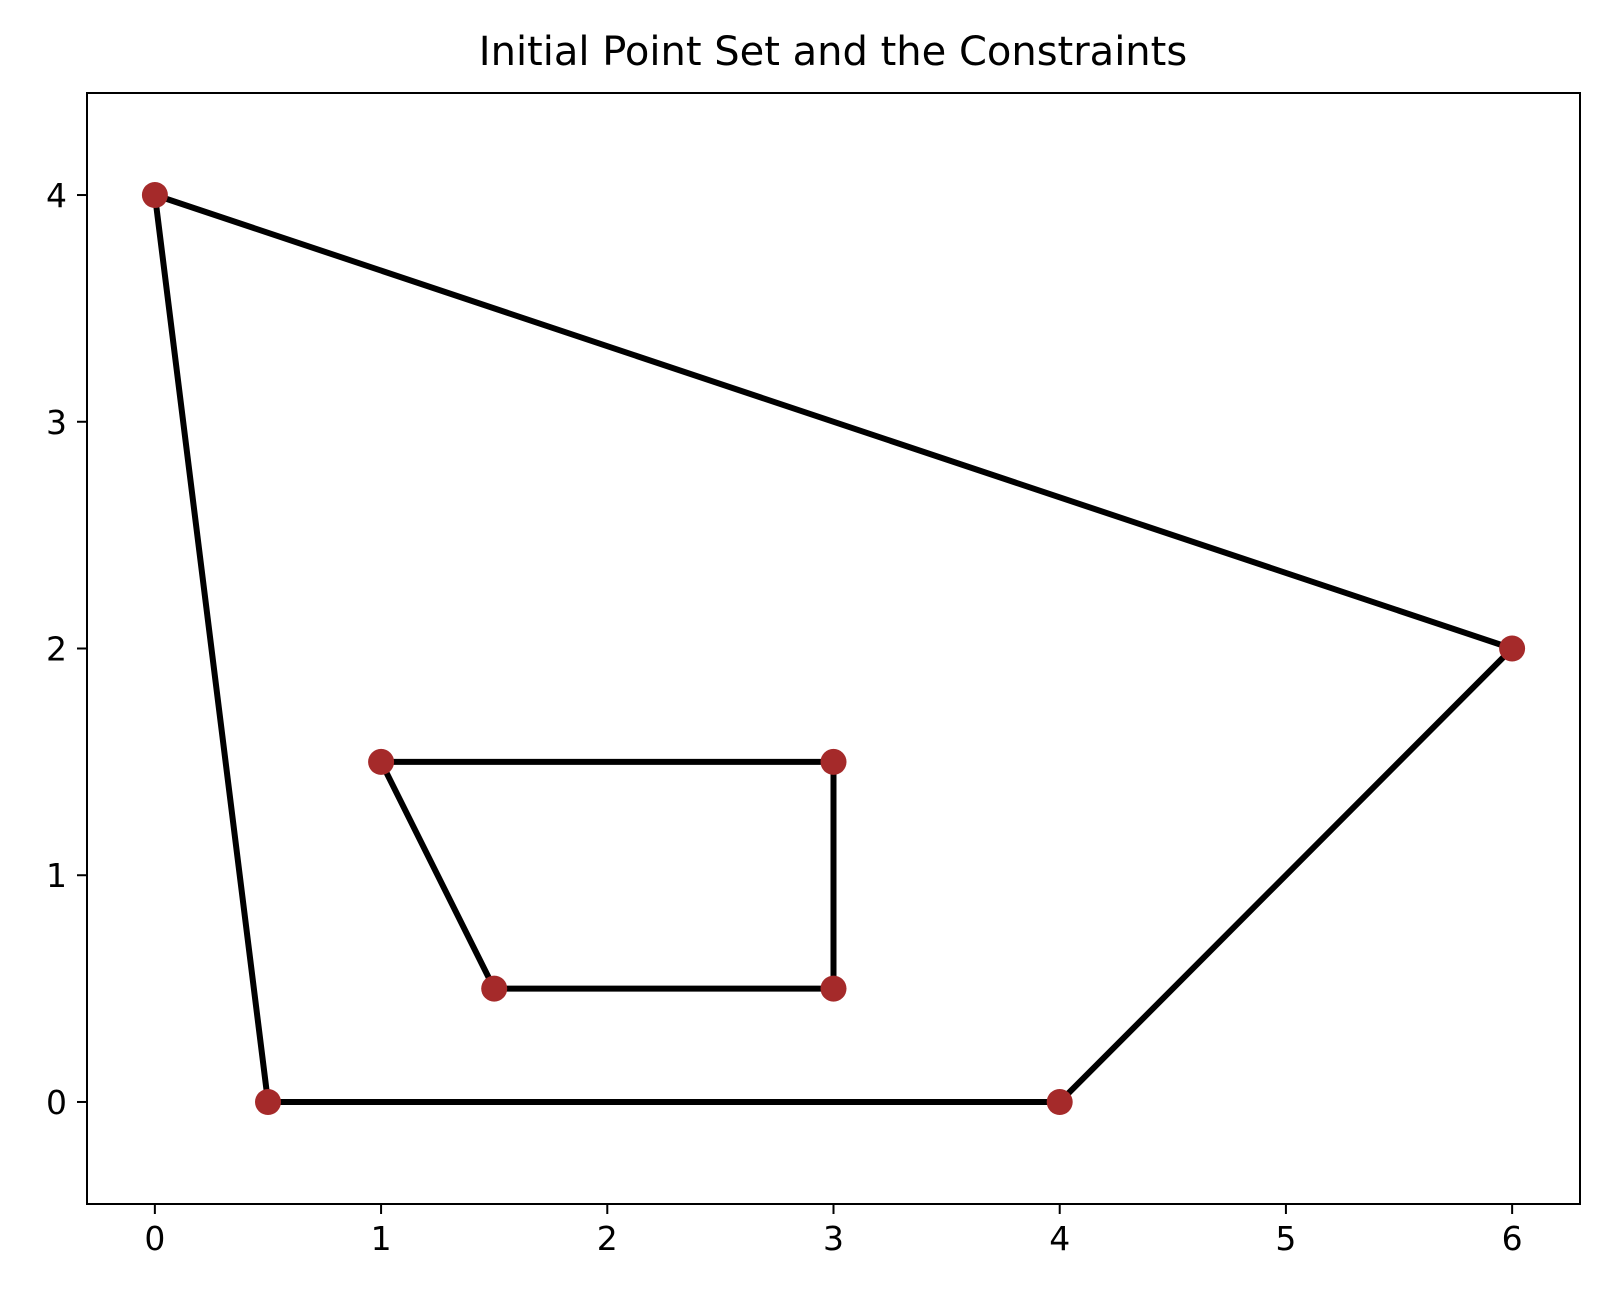 The height and width of the screenshot is (1300, 1607). Describe the element at coordinates (1059, 1238) in the screenshot. I see `x-tick-label-4: 4` at that location.